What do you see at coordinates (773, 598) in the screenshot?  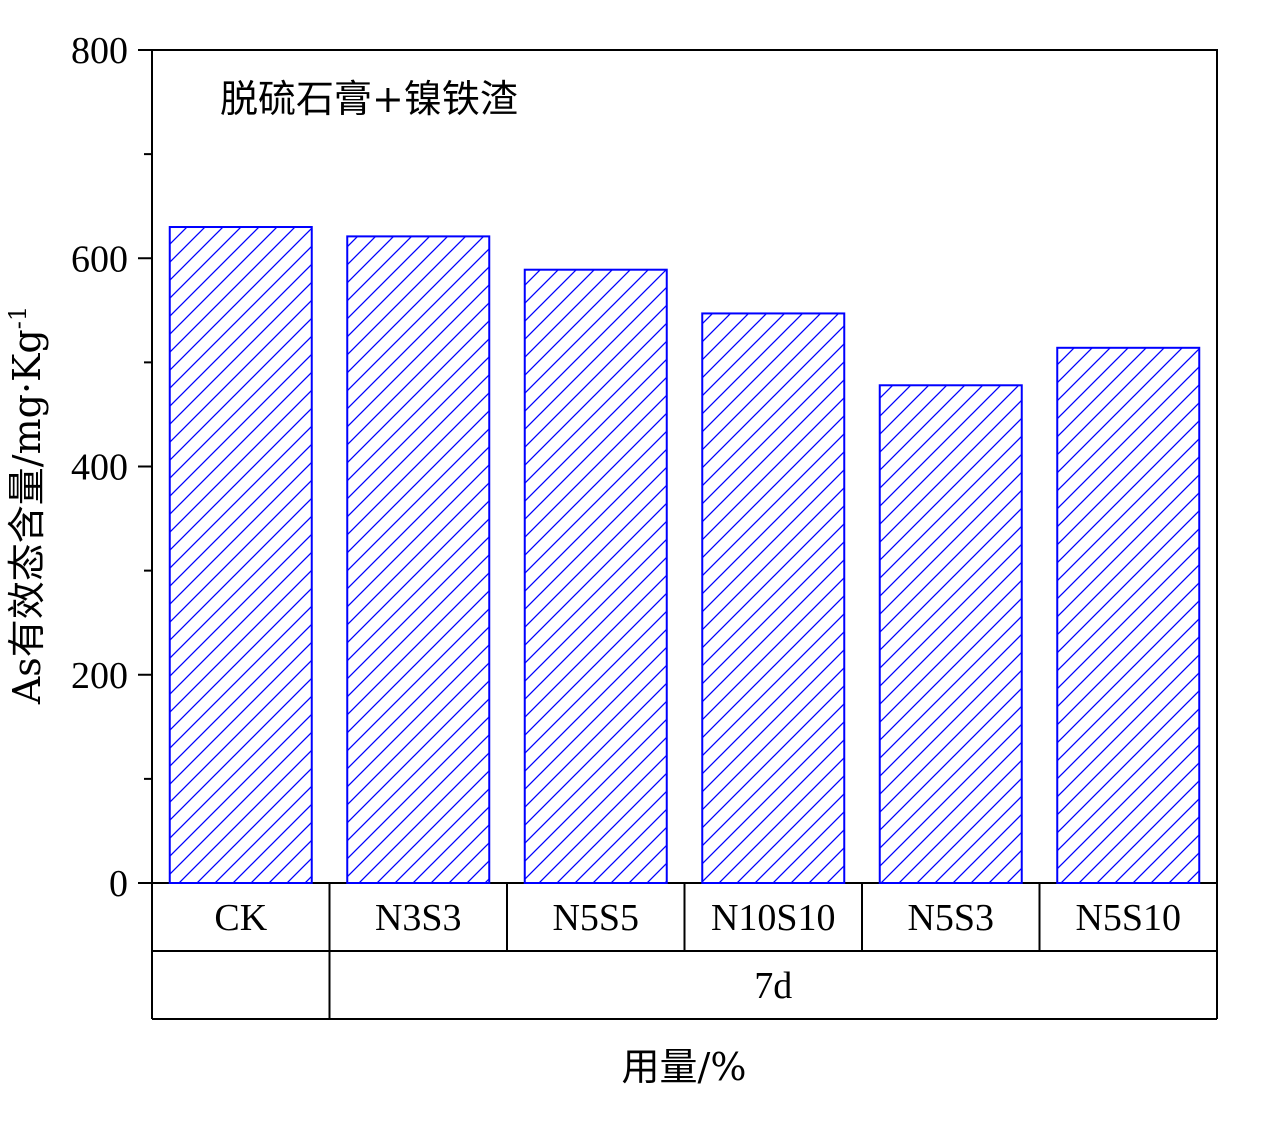 I see `bar-n10s10` at bounding box center [773, 598].